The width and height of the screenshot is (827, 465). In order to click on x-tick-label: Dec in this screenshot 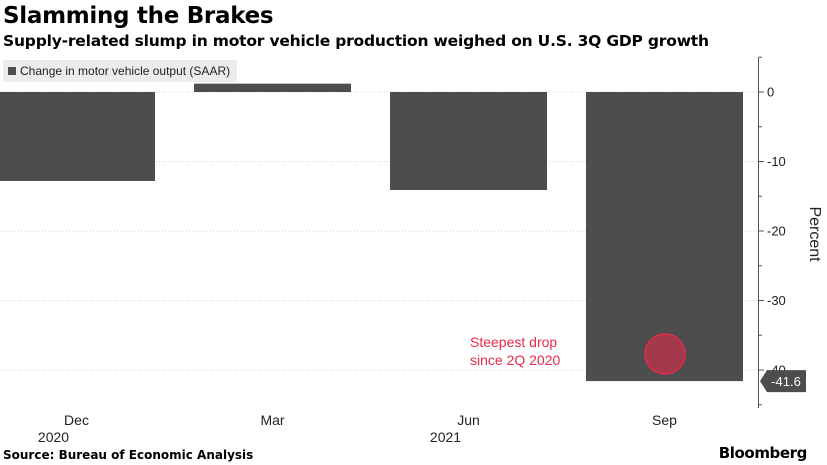, I will do `click(76, 420)`.